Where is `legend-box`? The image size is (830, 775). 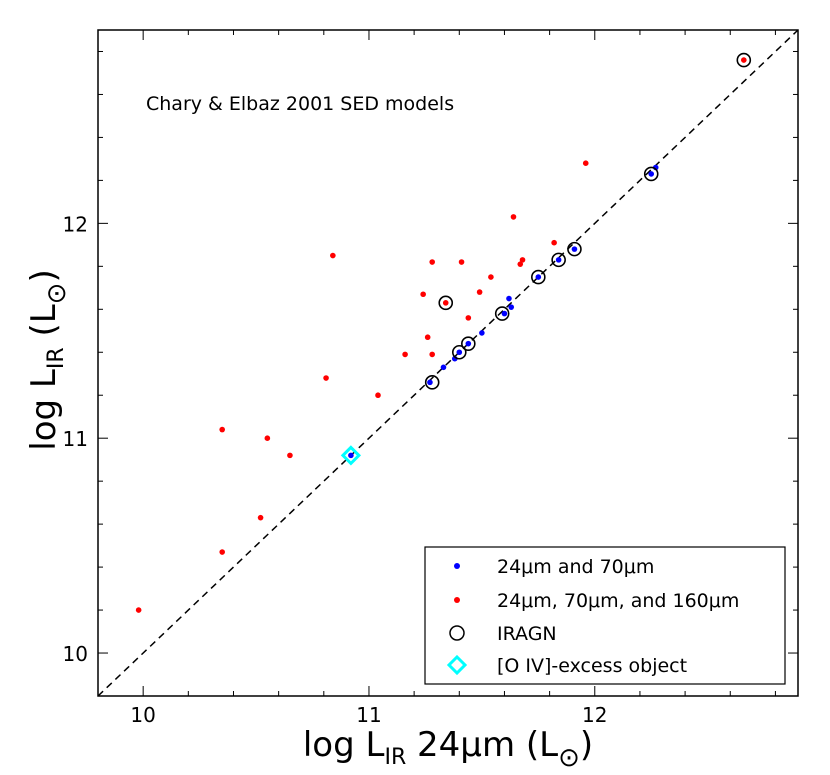 legend-box is located at coordinates (605, 615).